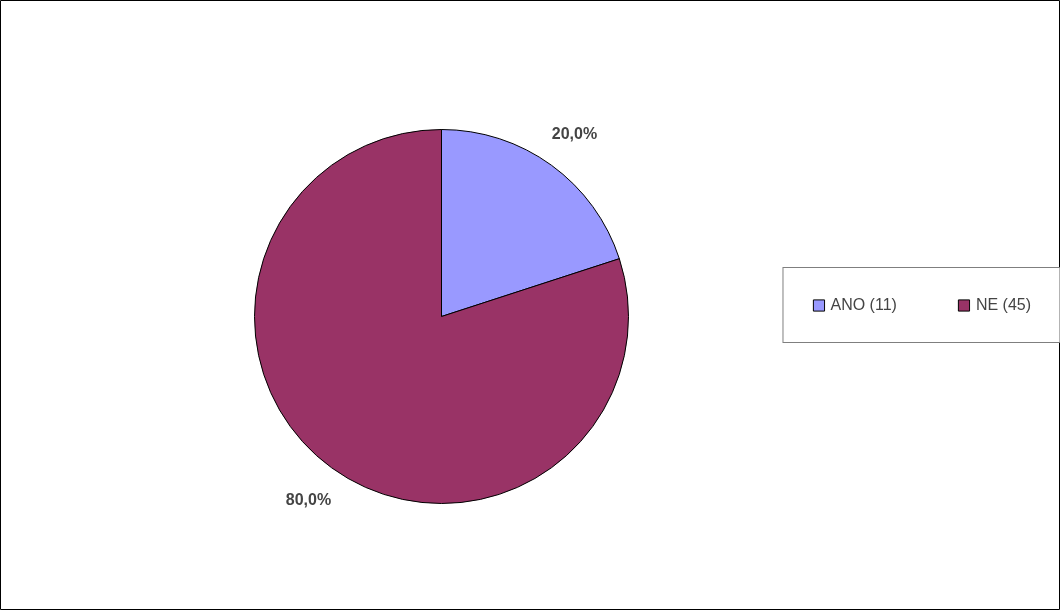 Image resolution: width=1062 pixels, height=612 pixels. Describe the element at coordinates (574, 133) in the screenshot. I see `data-label: 20,0%` at that location.